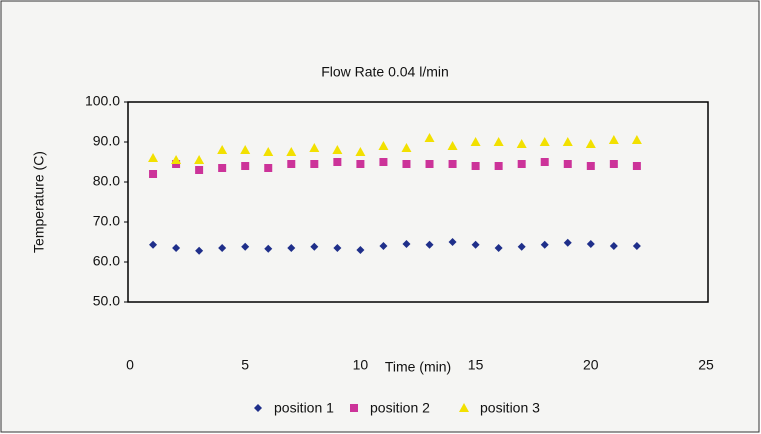  Describe the element at coordinates (39, 202) in the screenshot. I see `y-axis-label: Temperature (C)` at that location.